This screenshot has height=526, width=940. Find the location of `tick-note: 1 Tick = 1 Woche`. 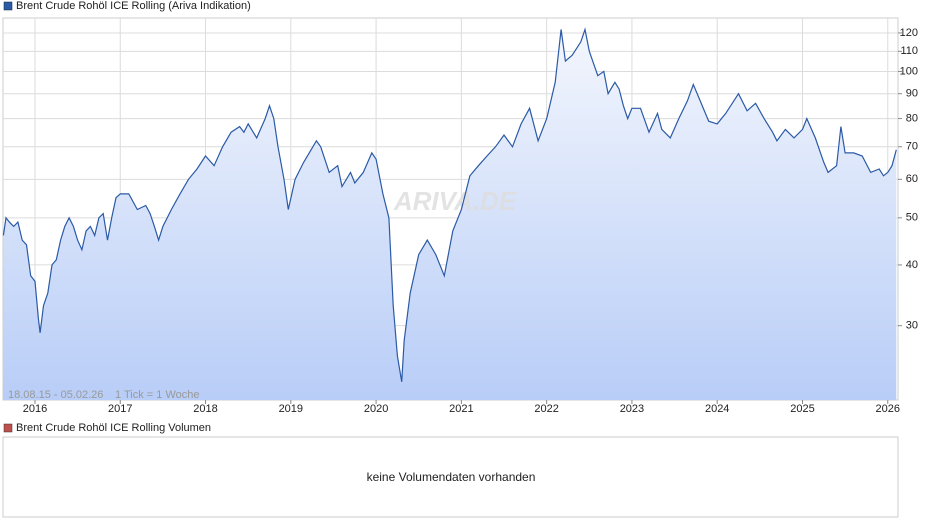

tick-note: 1 Tick = 1 Woche is located at coordinates (157, 395).